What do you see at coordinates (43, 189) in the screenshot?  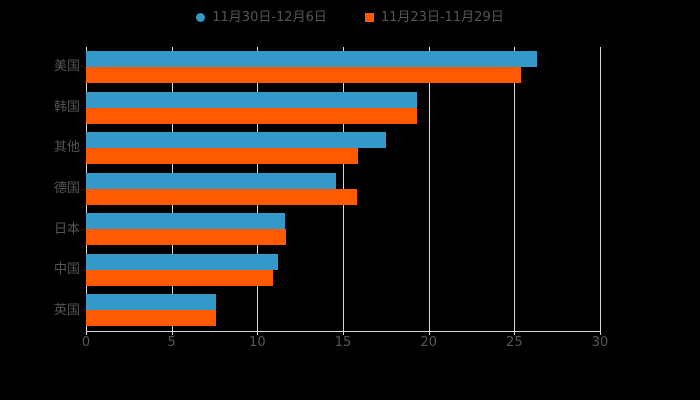 I see `y-axis-category-labels: 美国韩国其他德国日本中国英国` at bounding box center [43, 189].